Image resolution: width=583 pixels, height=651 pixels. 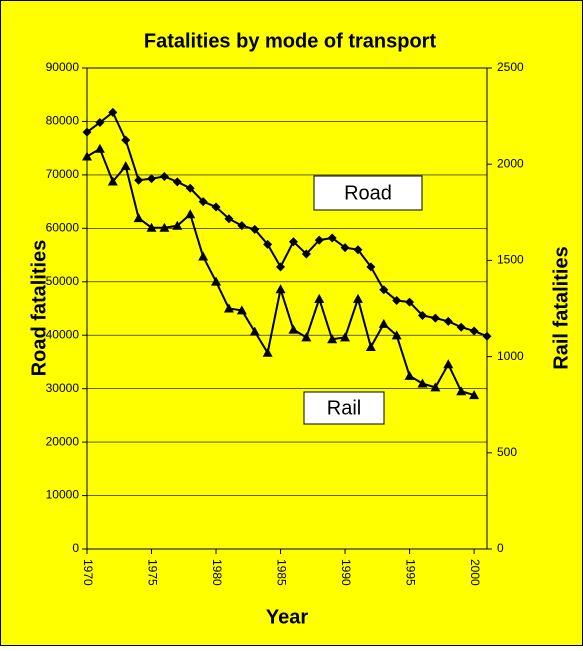 I want to click on y-tick-label: 40000, so click(x=63, y=334).